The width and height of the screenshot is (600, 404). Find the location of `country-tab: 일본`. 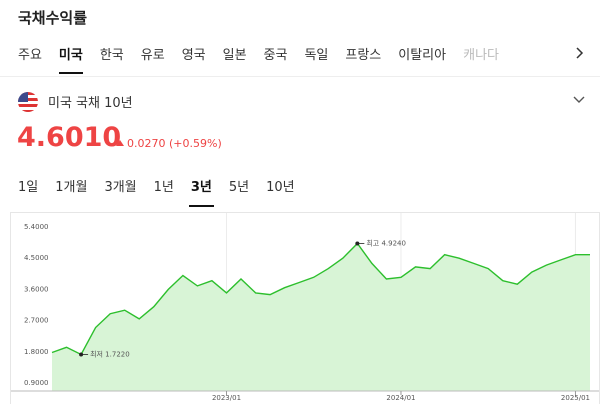

country-tab: 일본 is located at coordinates (234, 55).